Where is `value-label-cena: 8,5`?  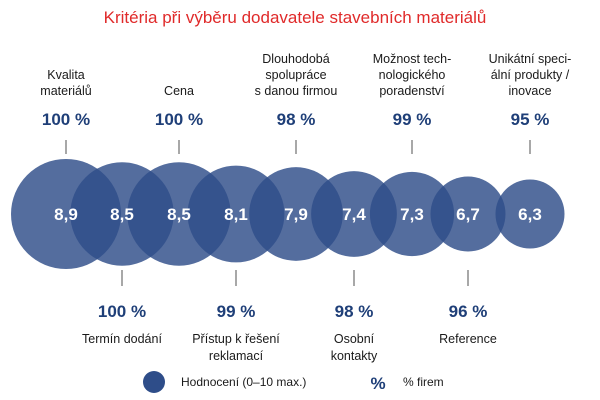 value-label-cena: 8,5 is located at coordinates (179, 214).